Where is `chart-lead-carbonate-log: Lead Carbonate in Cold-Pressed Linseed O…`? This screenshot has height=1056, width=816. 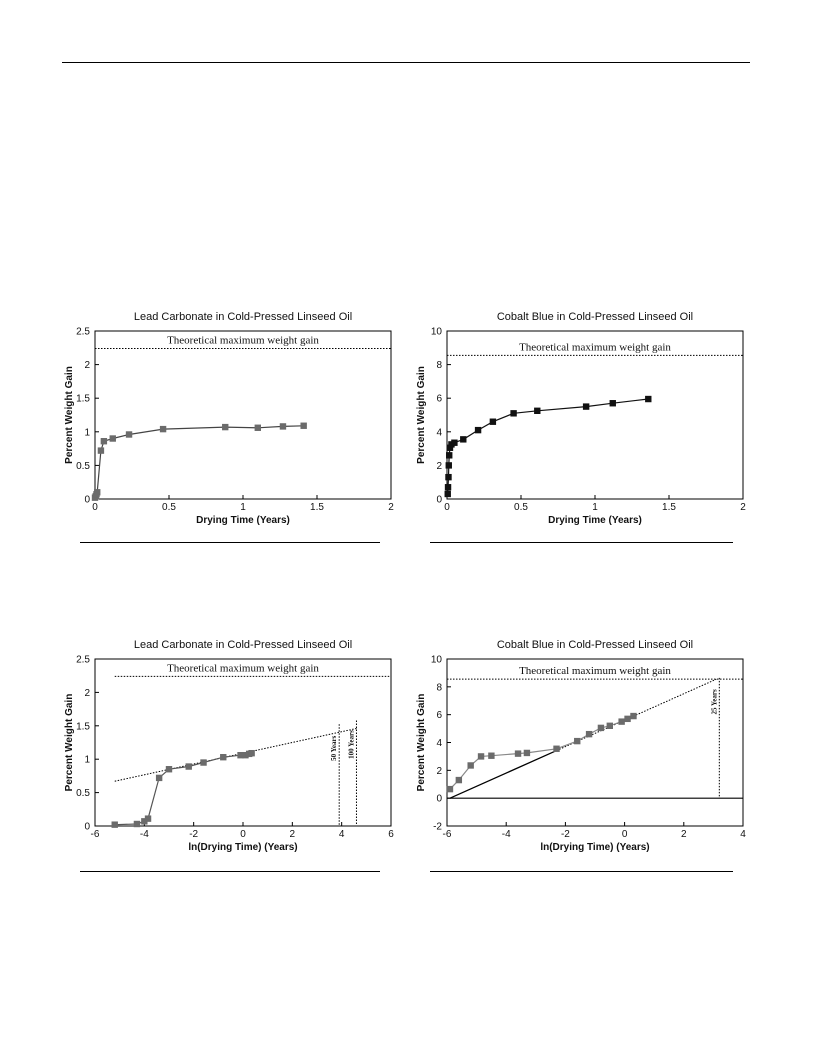
chart-lead-carbonate-log: Lead Carbonate in Cold-Pressed Linseed O… is located at coordinates (229, 746).